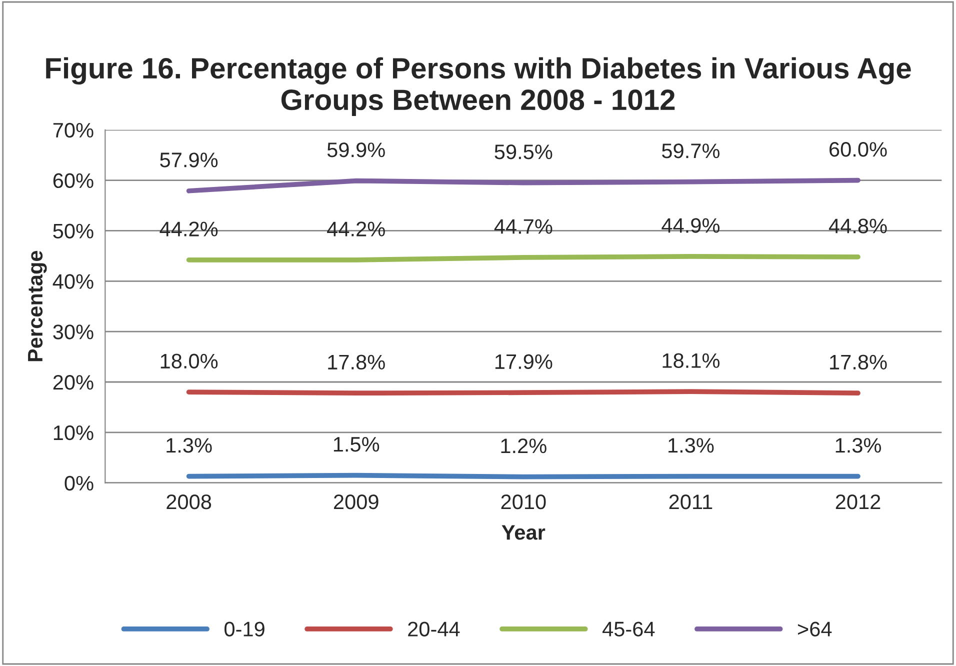 This screenshot has width=956, height=666. What do you see at coordinates (189, 160) in the screenshot?
I see `data-label: 57.9%` at bounding box center [189, 160].